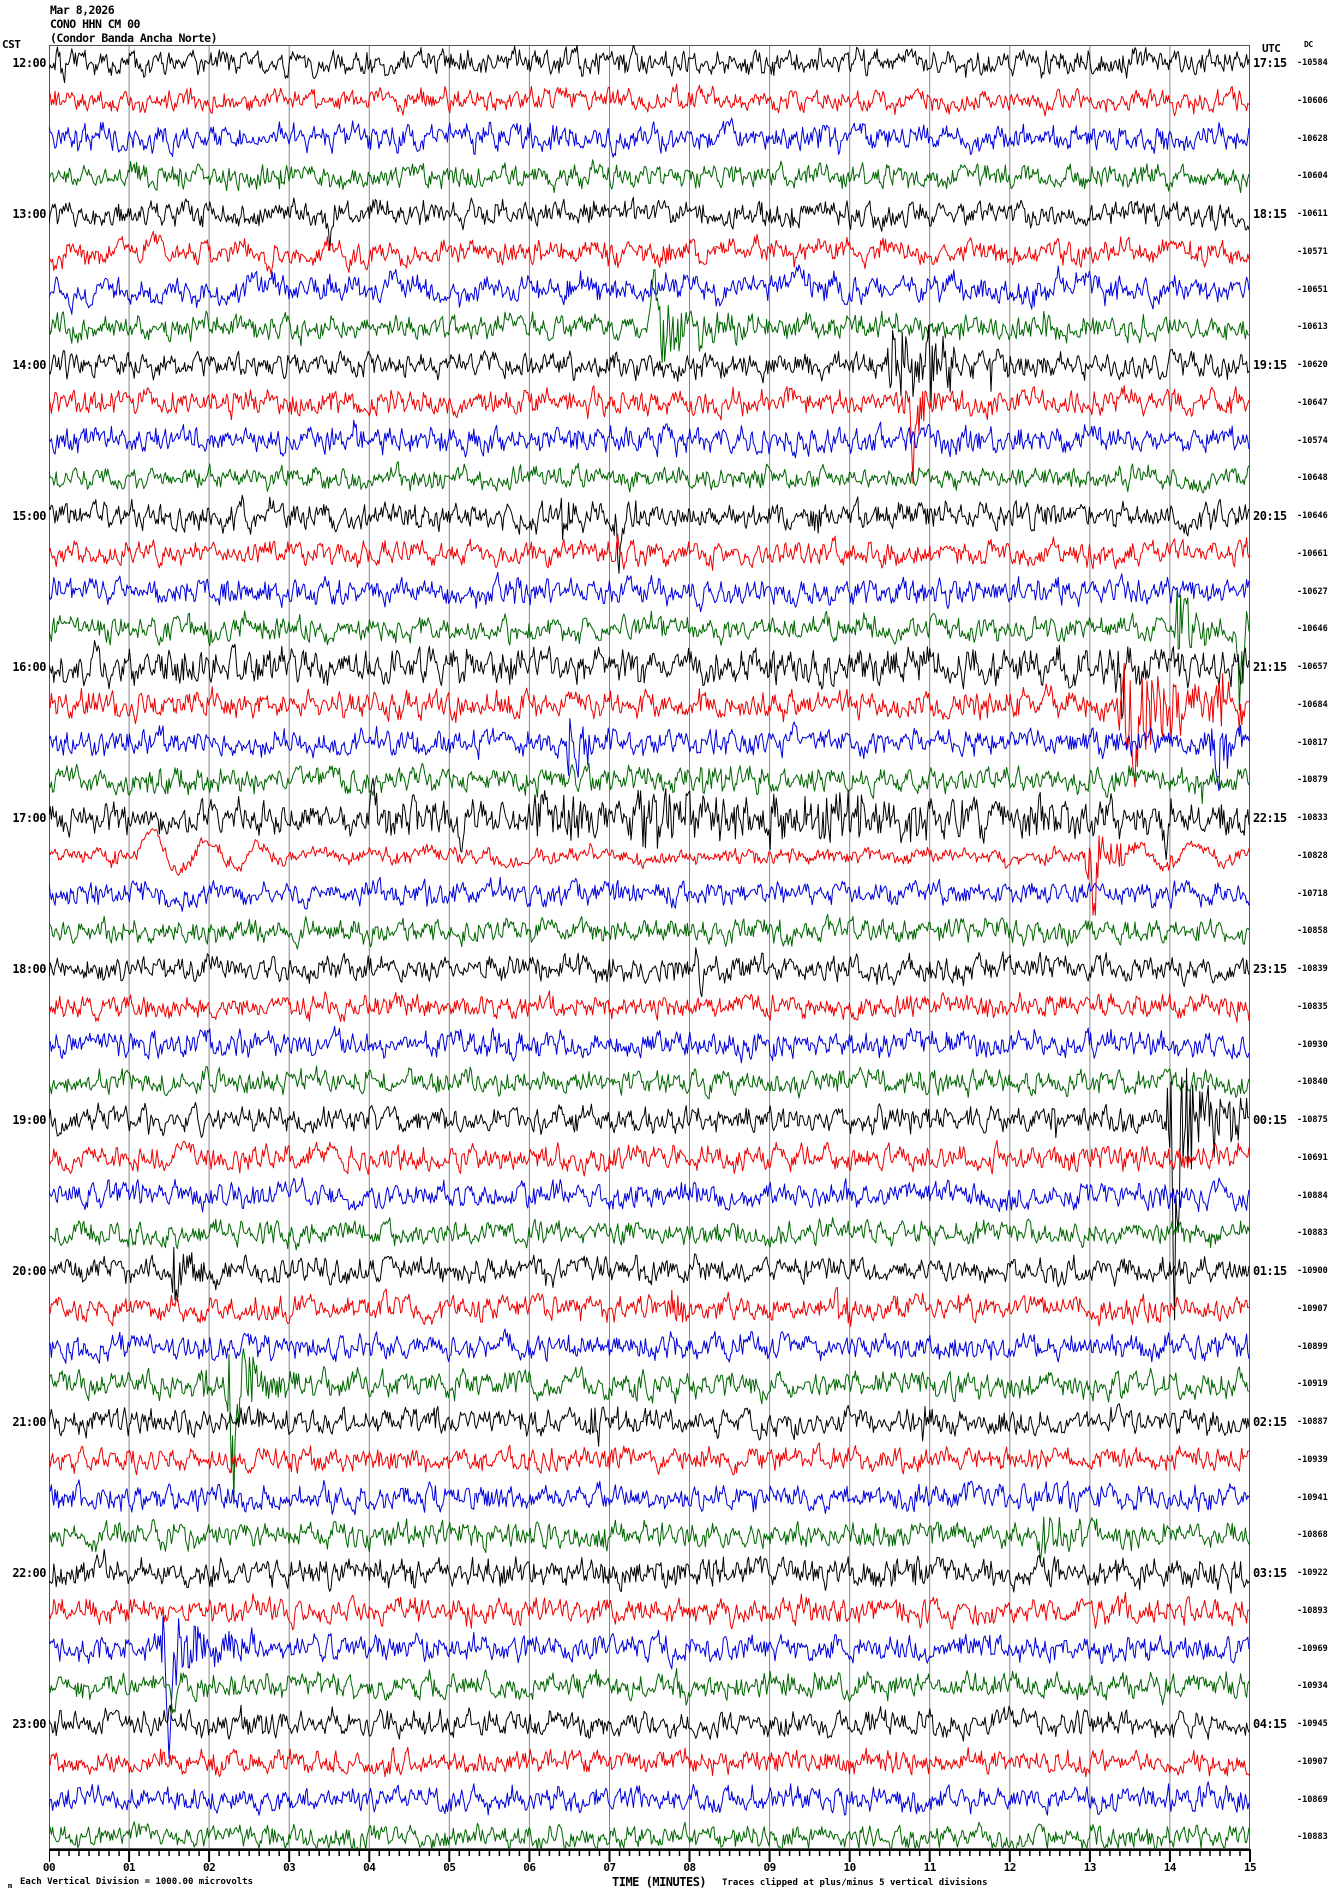 The image size is (1330, 1894). What do you see at coordinates (82, 10) in the screenshot?
I see `title-date: Mar 8,2026` at bounding box center [82, 10].